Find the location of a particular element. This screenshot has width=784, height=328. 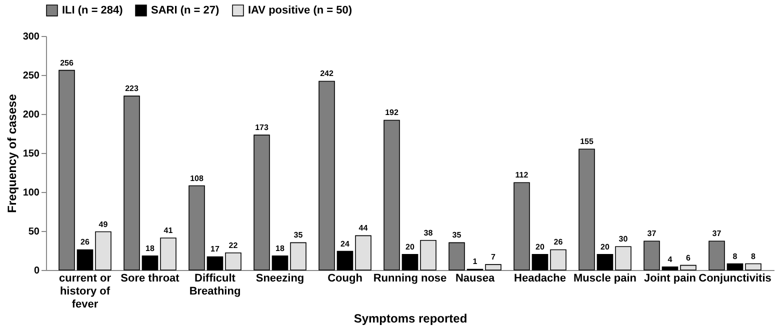

x-tick-label: current or history of fever is located at coordinates (85, 291).